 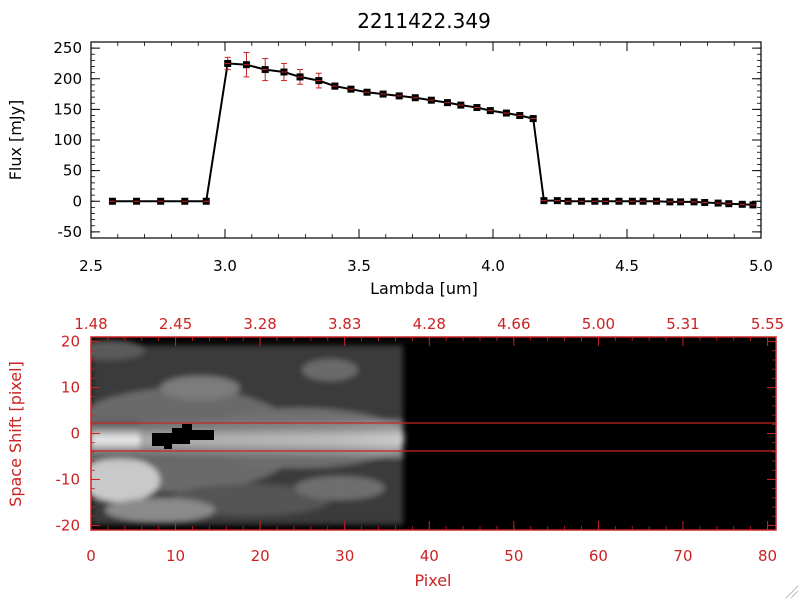 I want to click on x-tick-label: 4.5, so click(x=627, y=266).